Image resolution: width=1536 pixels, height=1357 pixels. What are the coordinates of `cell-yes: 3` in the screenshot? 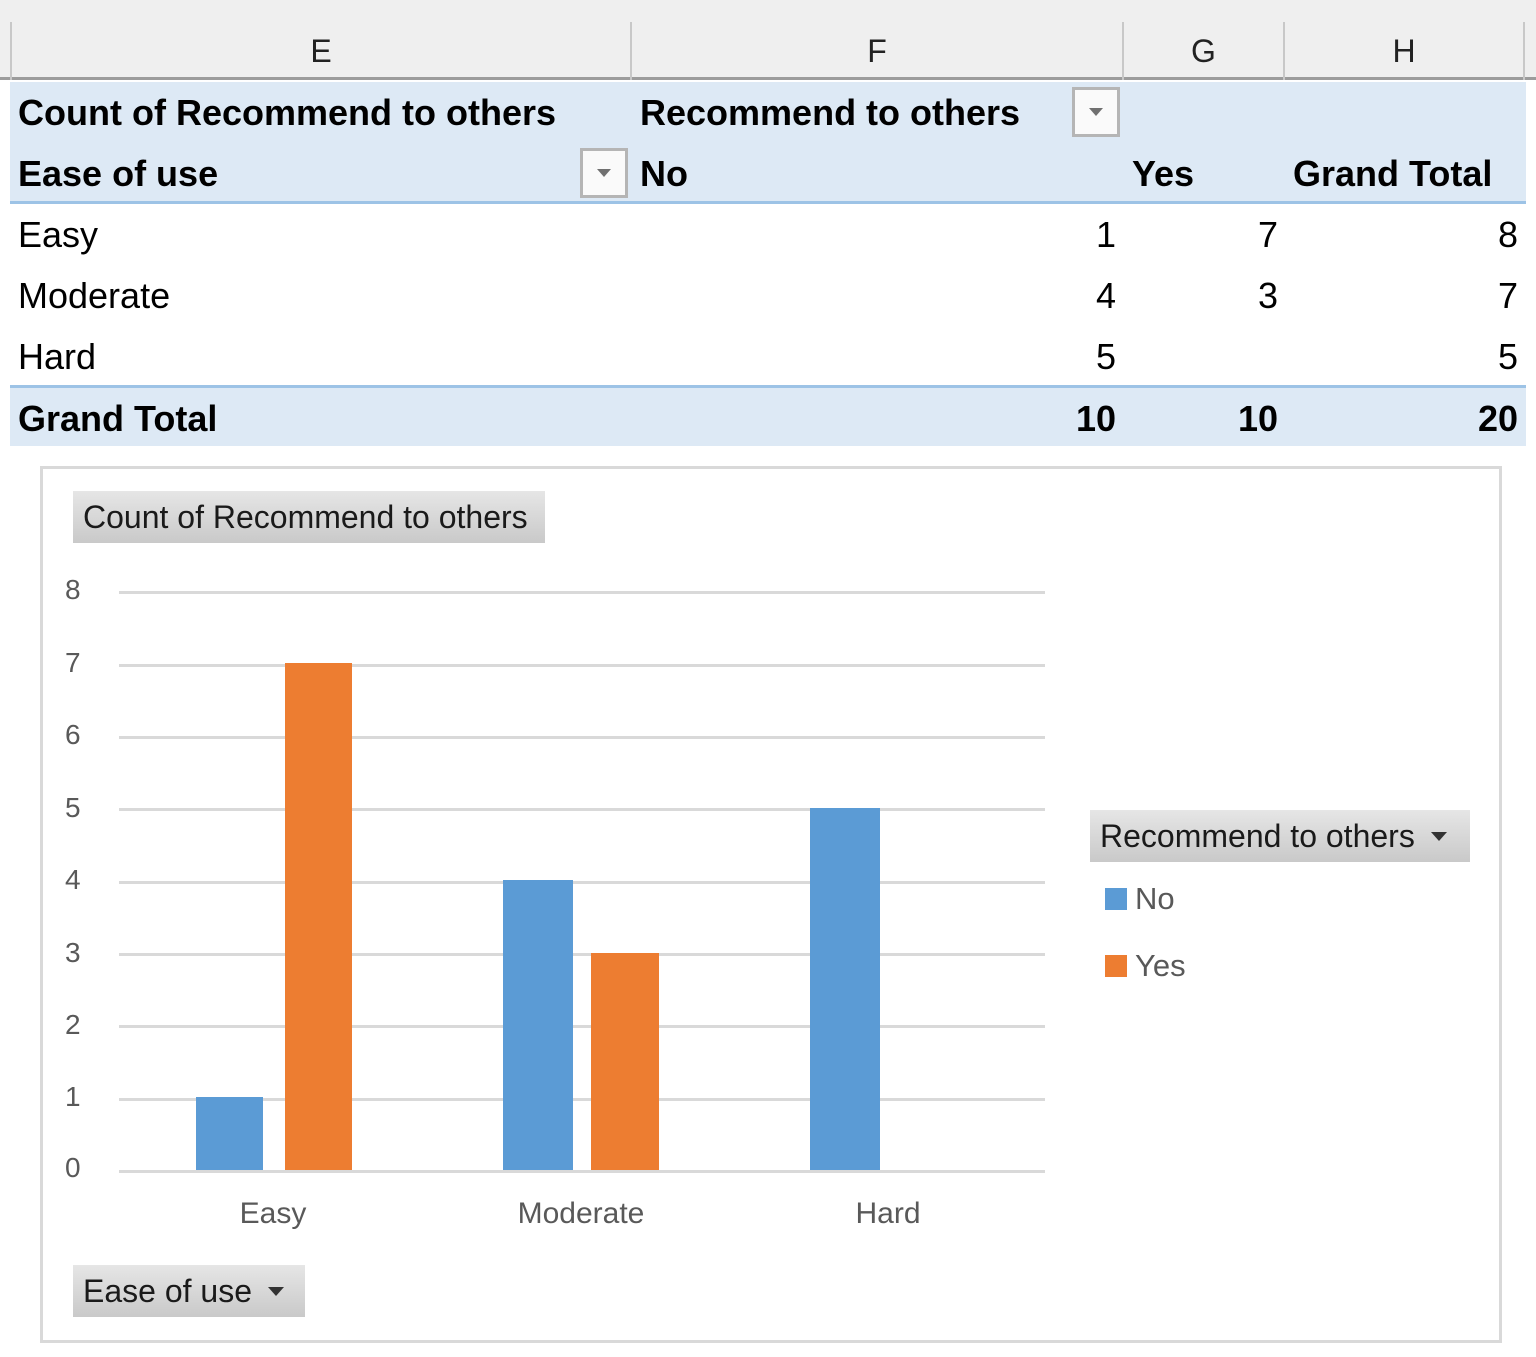 It's located at (1267, 295).